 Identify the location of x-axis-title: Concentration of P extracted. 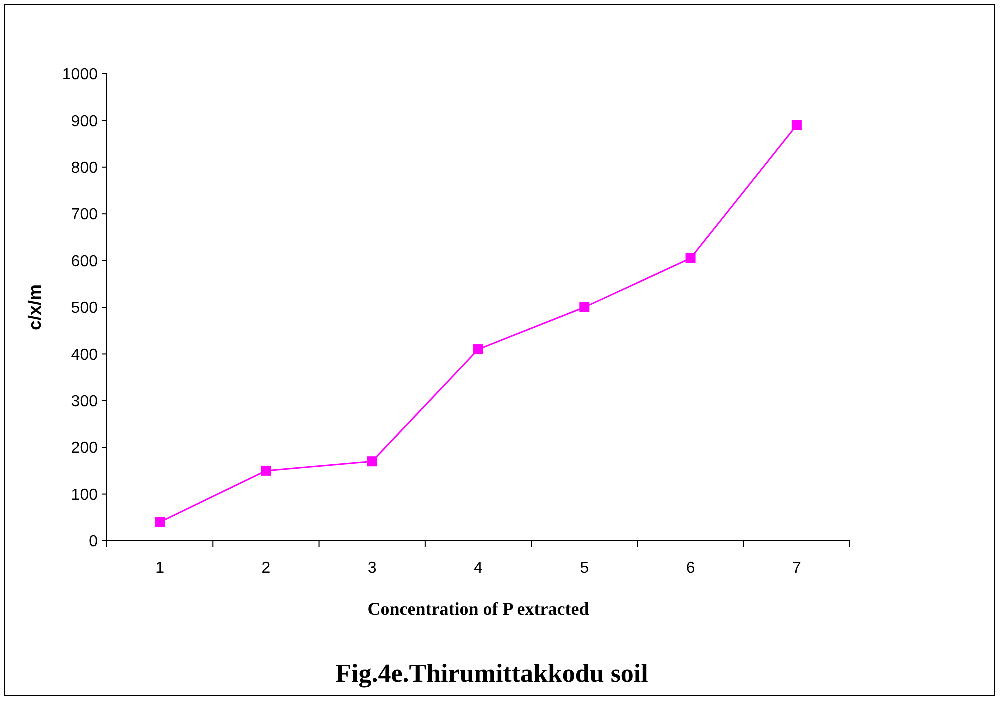
(479, 609).